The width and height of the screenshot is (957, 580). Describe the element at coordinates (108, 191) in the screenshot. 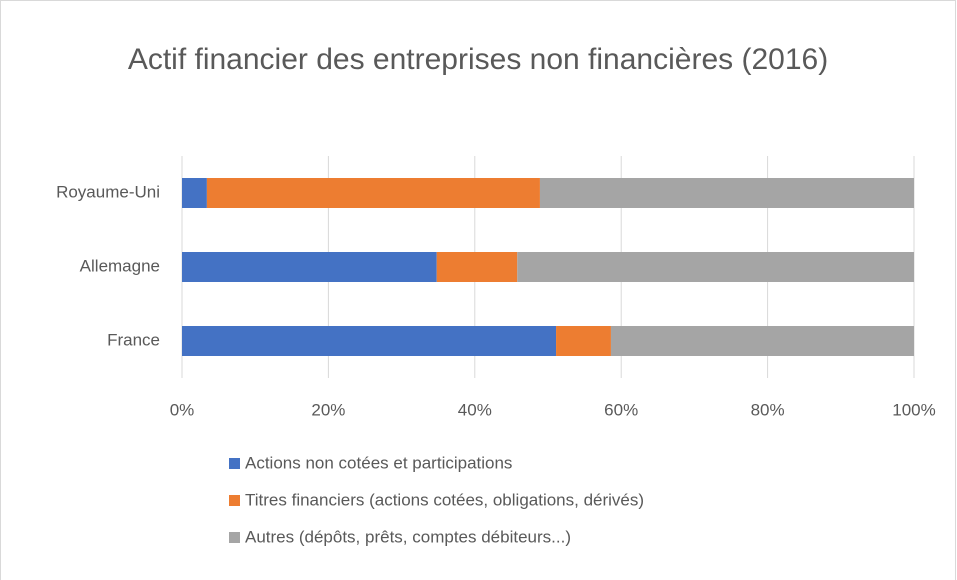

I see `y-tick-label: Royaume-Uni` at that location.